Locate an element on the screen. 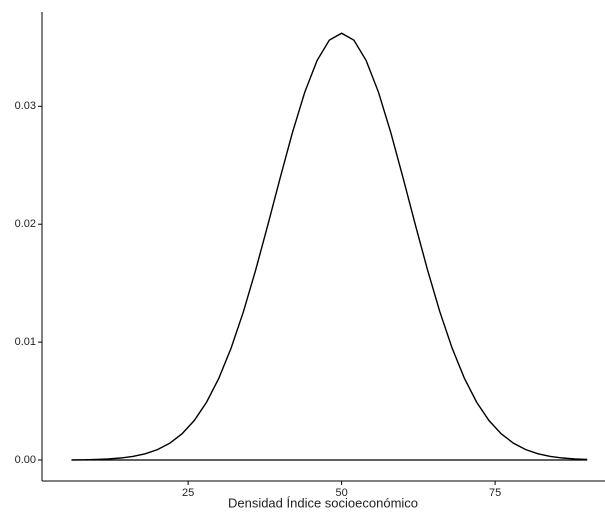  y-tick-label: 0.02 is located at coordinates (25, 224).